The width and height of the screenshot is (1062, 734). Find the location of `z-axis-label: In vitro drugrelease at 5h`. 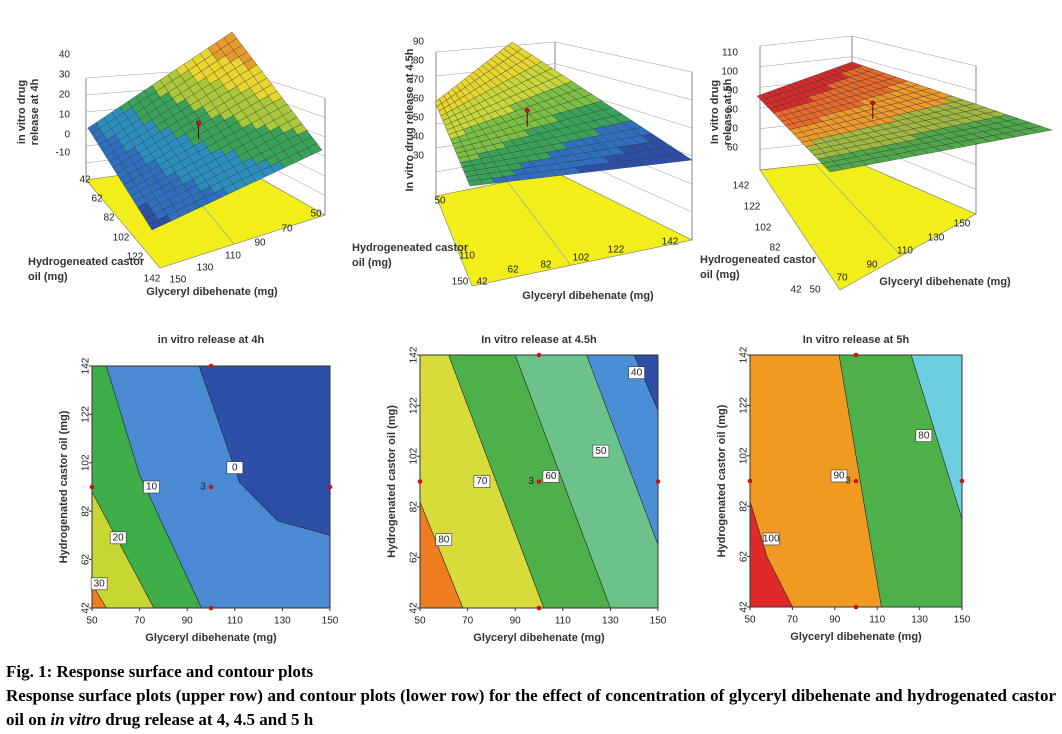

z-axis-label: In vitro drugrelease at 5h is located at coordinates (721, 111).